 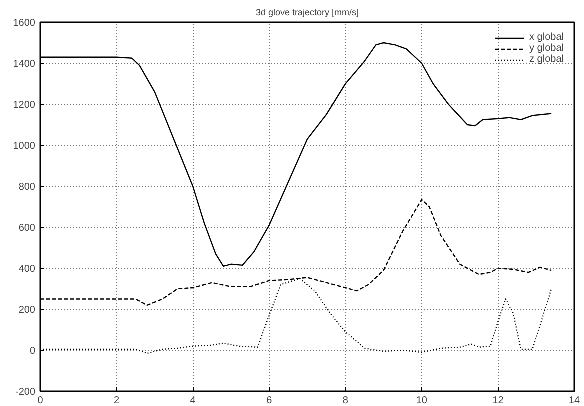 I want to click on chart-title: 3d glove trajectory [mm/s], so click(x=308, y=13).